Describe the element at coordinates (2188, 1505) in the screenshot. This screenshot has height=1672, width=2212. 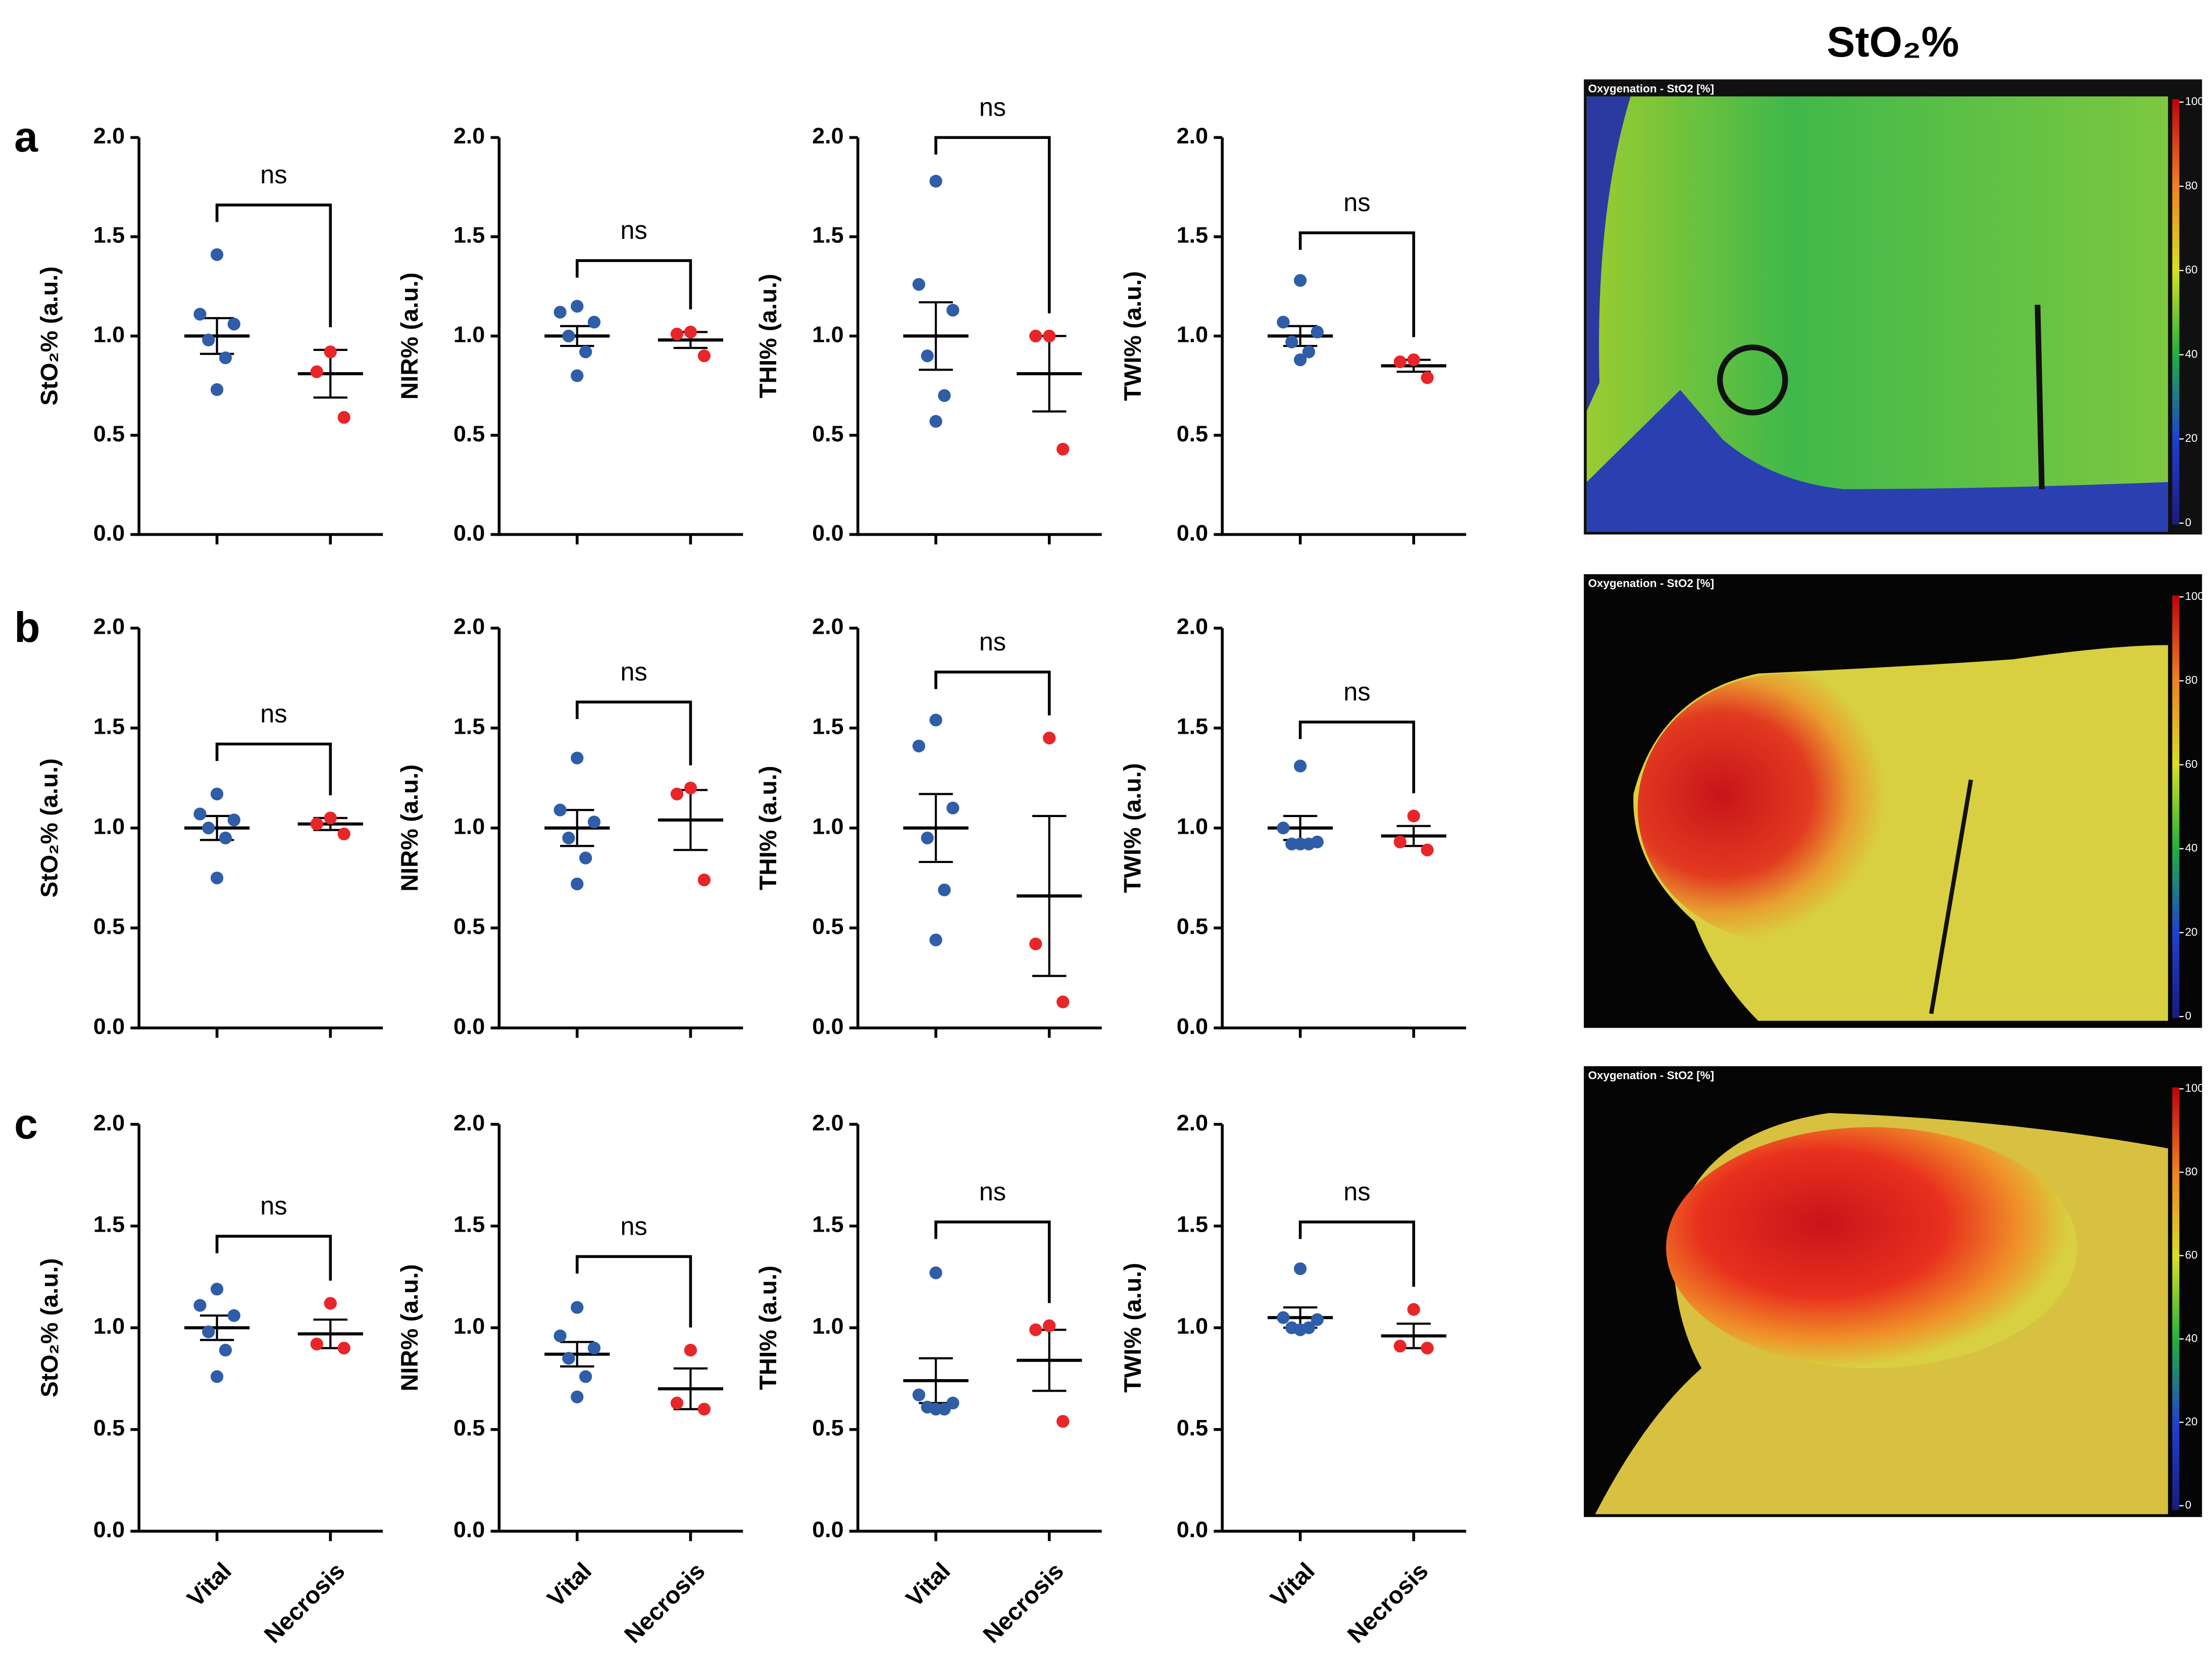
I see `colorbar-tick-label: 0` at that location.